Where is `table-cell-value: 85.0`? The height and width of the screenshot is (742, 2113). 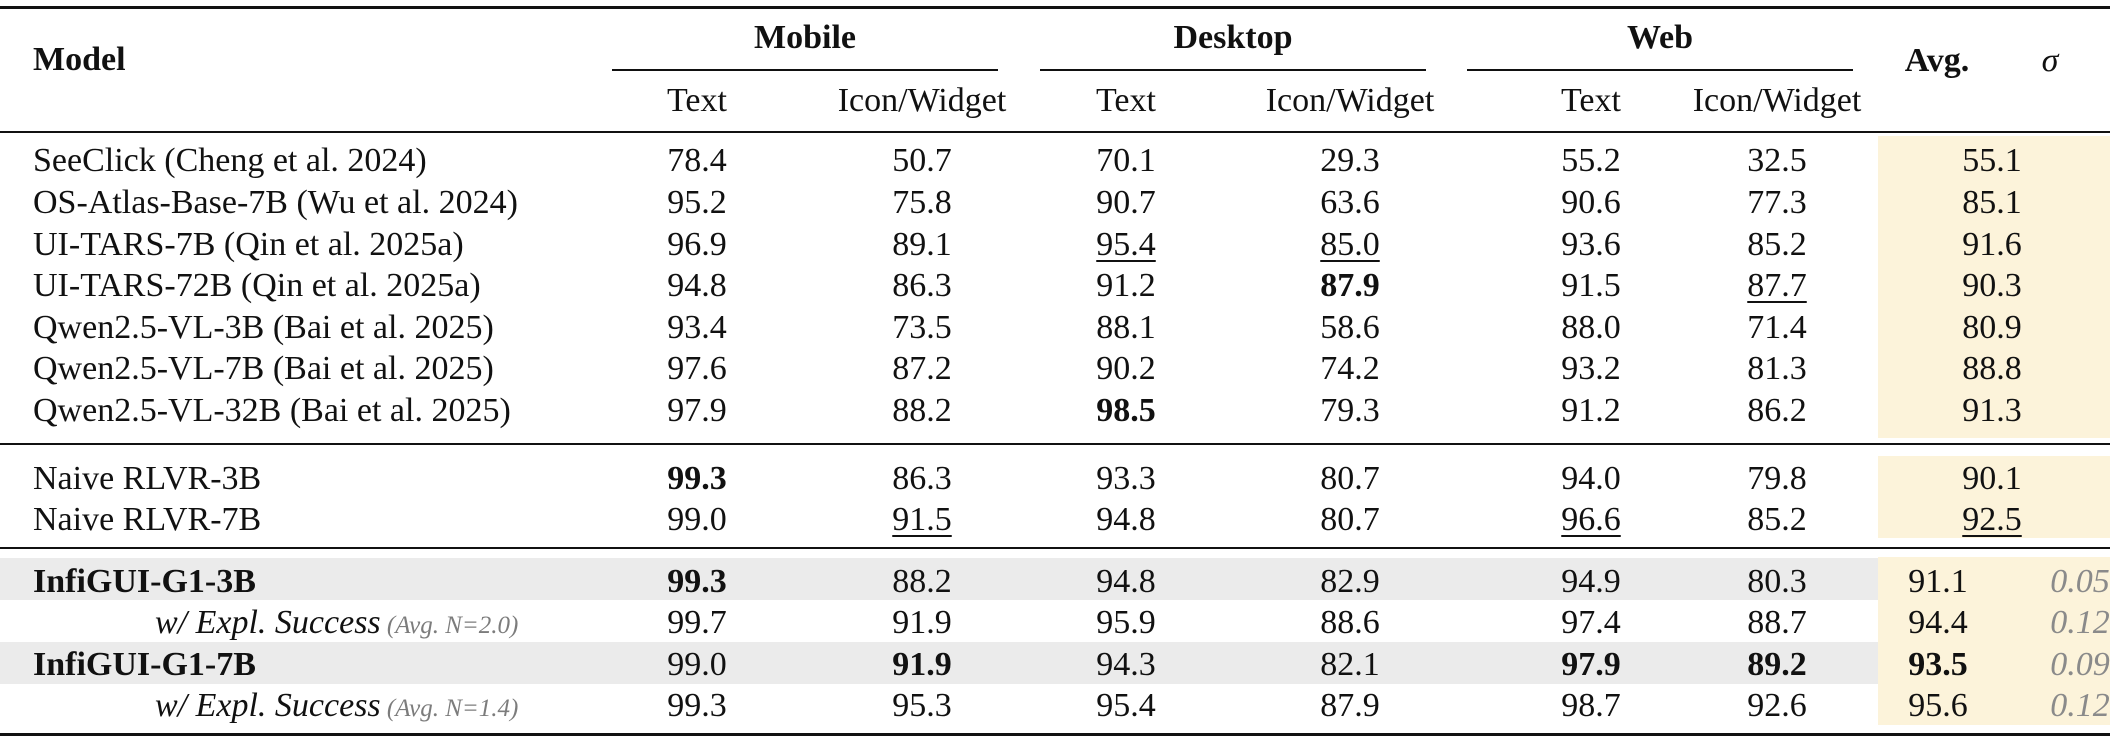 table-cell-value: 85.0 is located at coordinates (1350, 244).